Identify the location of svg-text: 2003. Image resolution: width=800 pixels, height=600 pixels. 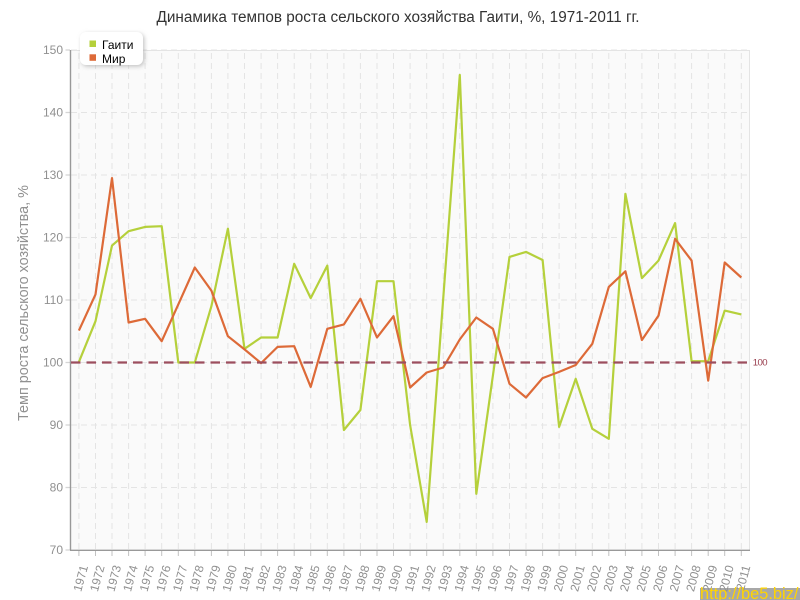
(610, 578).